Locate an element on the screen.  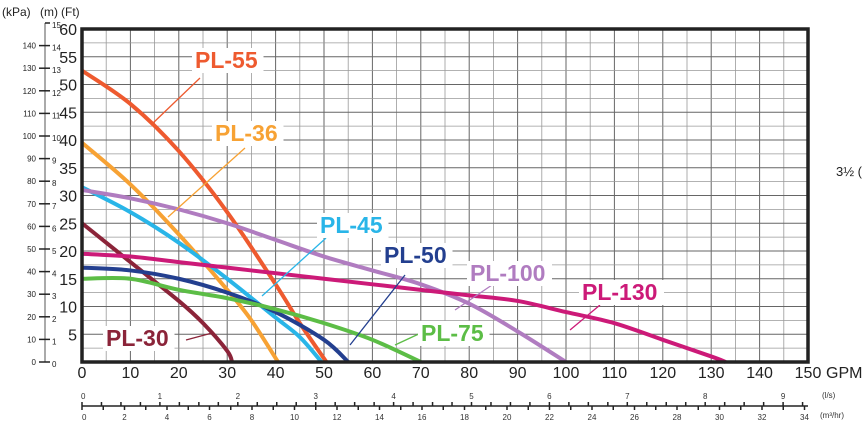
m3hr-tick-label: 16 is located at coordinates (422, 417).